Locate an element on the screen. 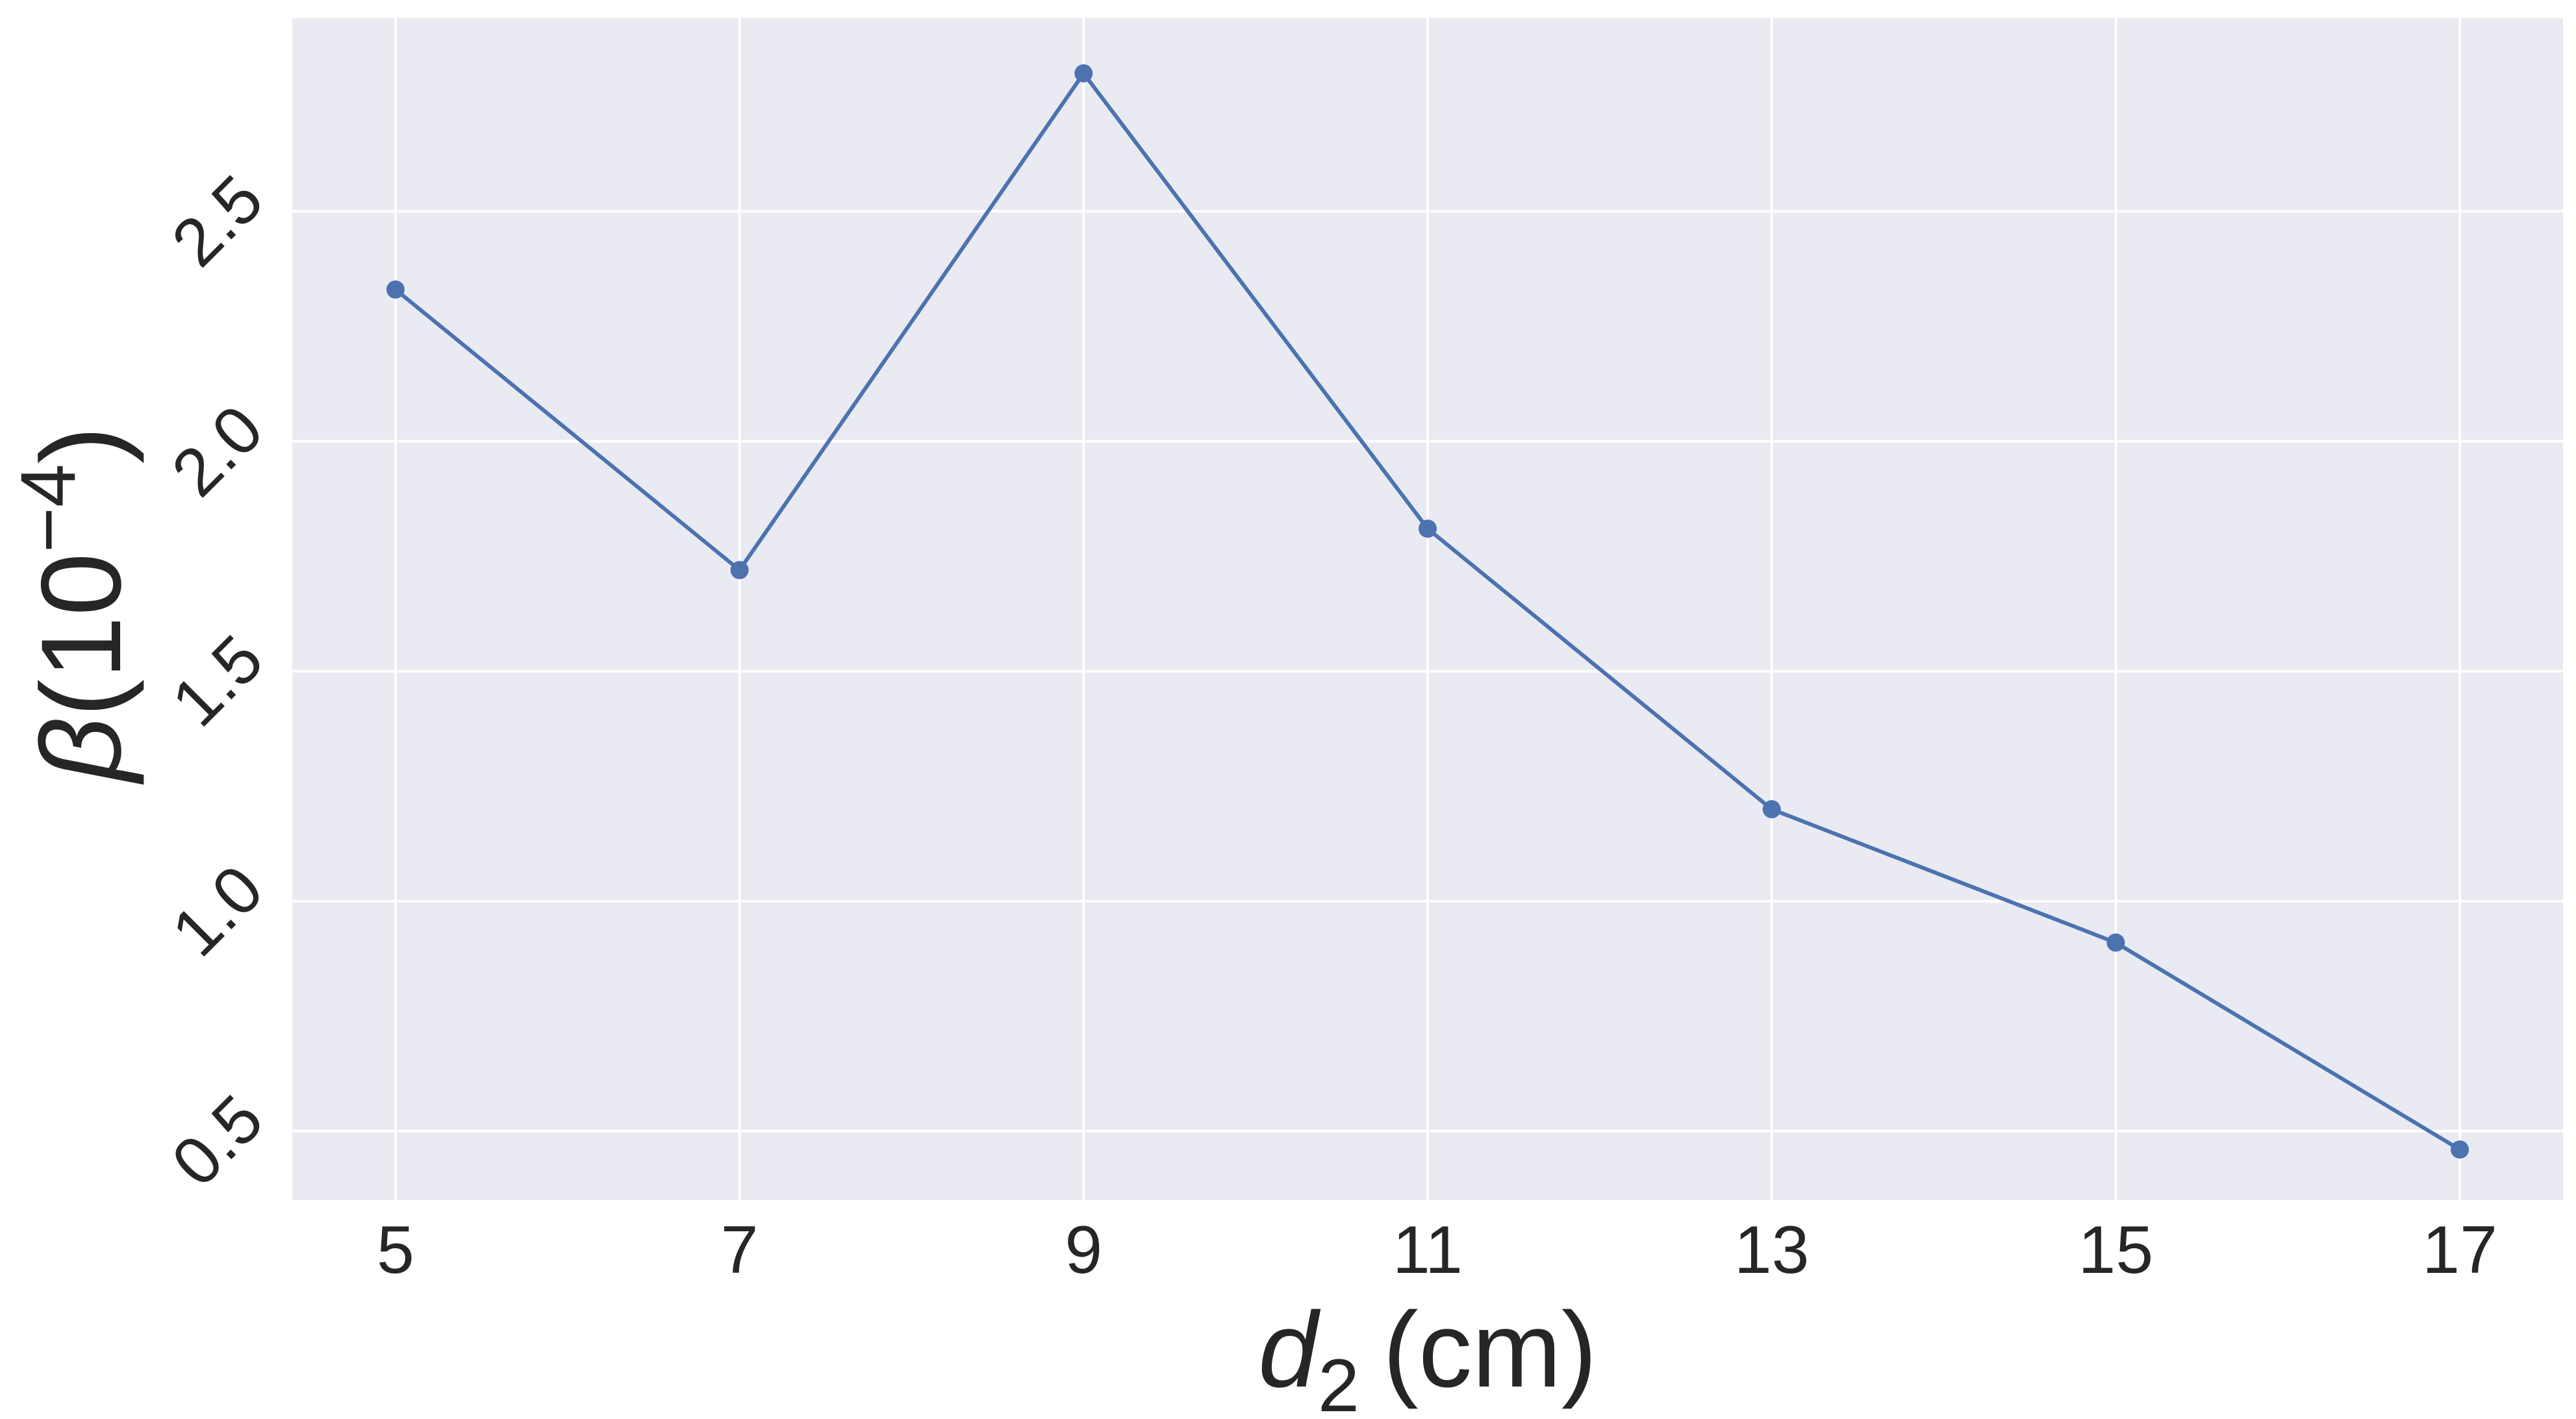 The image size is (2576, 1419). y-tick-label: 2.5 is located at coordinates (218, 221).